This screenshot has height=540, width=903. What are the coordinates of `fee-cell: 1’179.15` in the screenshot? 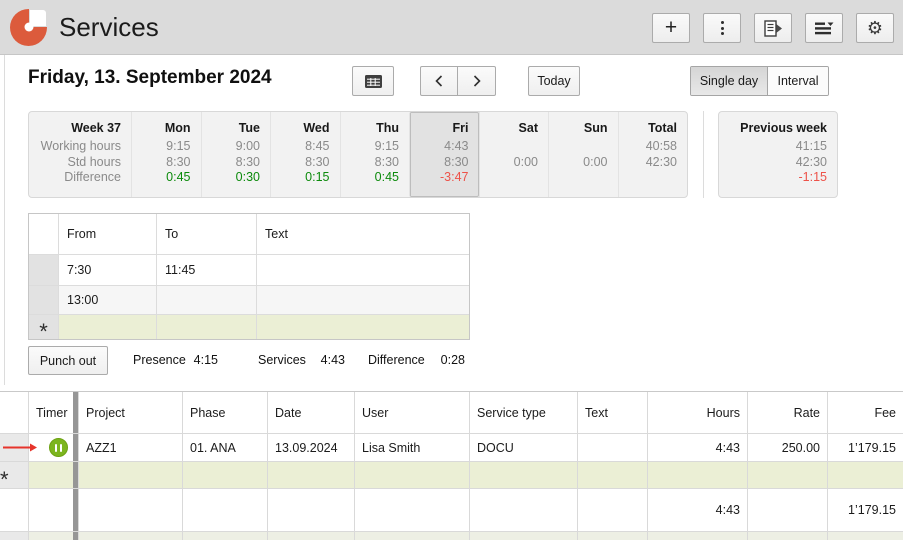 It's located at (865, 447).